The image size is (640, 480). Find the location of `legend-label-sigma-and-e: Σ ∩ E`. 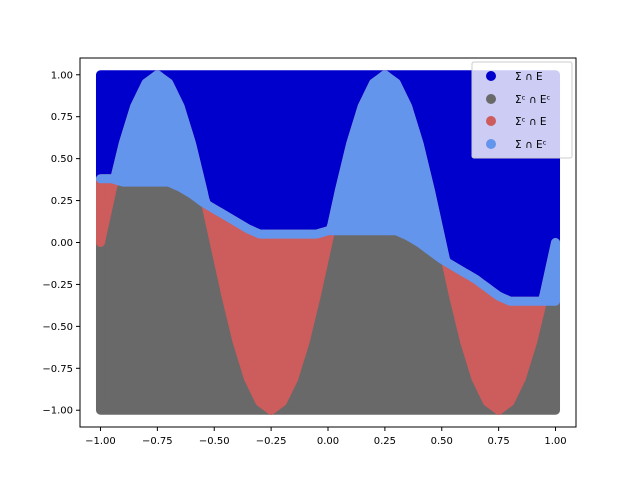

legend-label-sigma-and-e: Σ ∩ E is located at coordinates (529, 77).